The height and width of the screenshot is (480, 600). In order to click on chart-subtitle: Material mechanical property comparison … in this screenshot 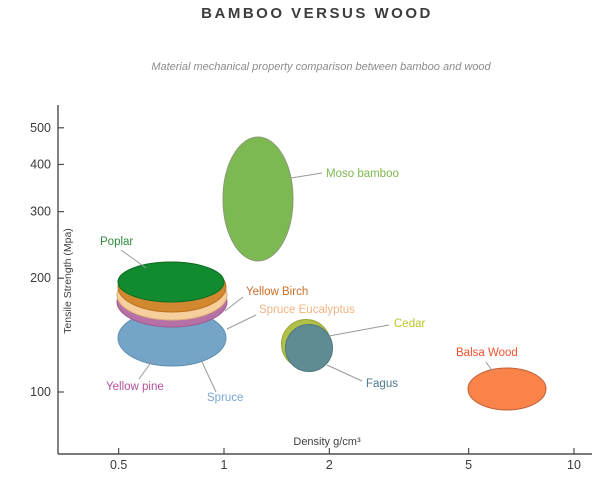, I will do `click(321, 67)`.